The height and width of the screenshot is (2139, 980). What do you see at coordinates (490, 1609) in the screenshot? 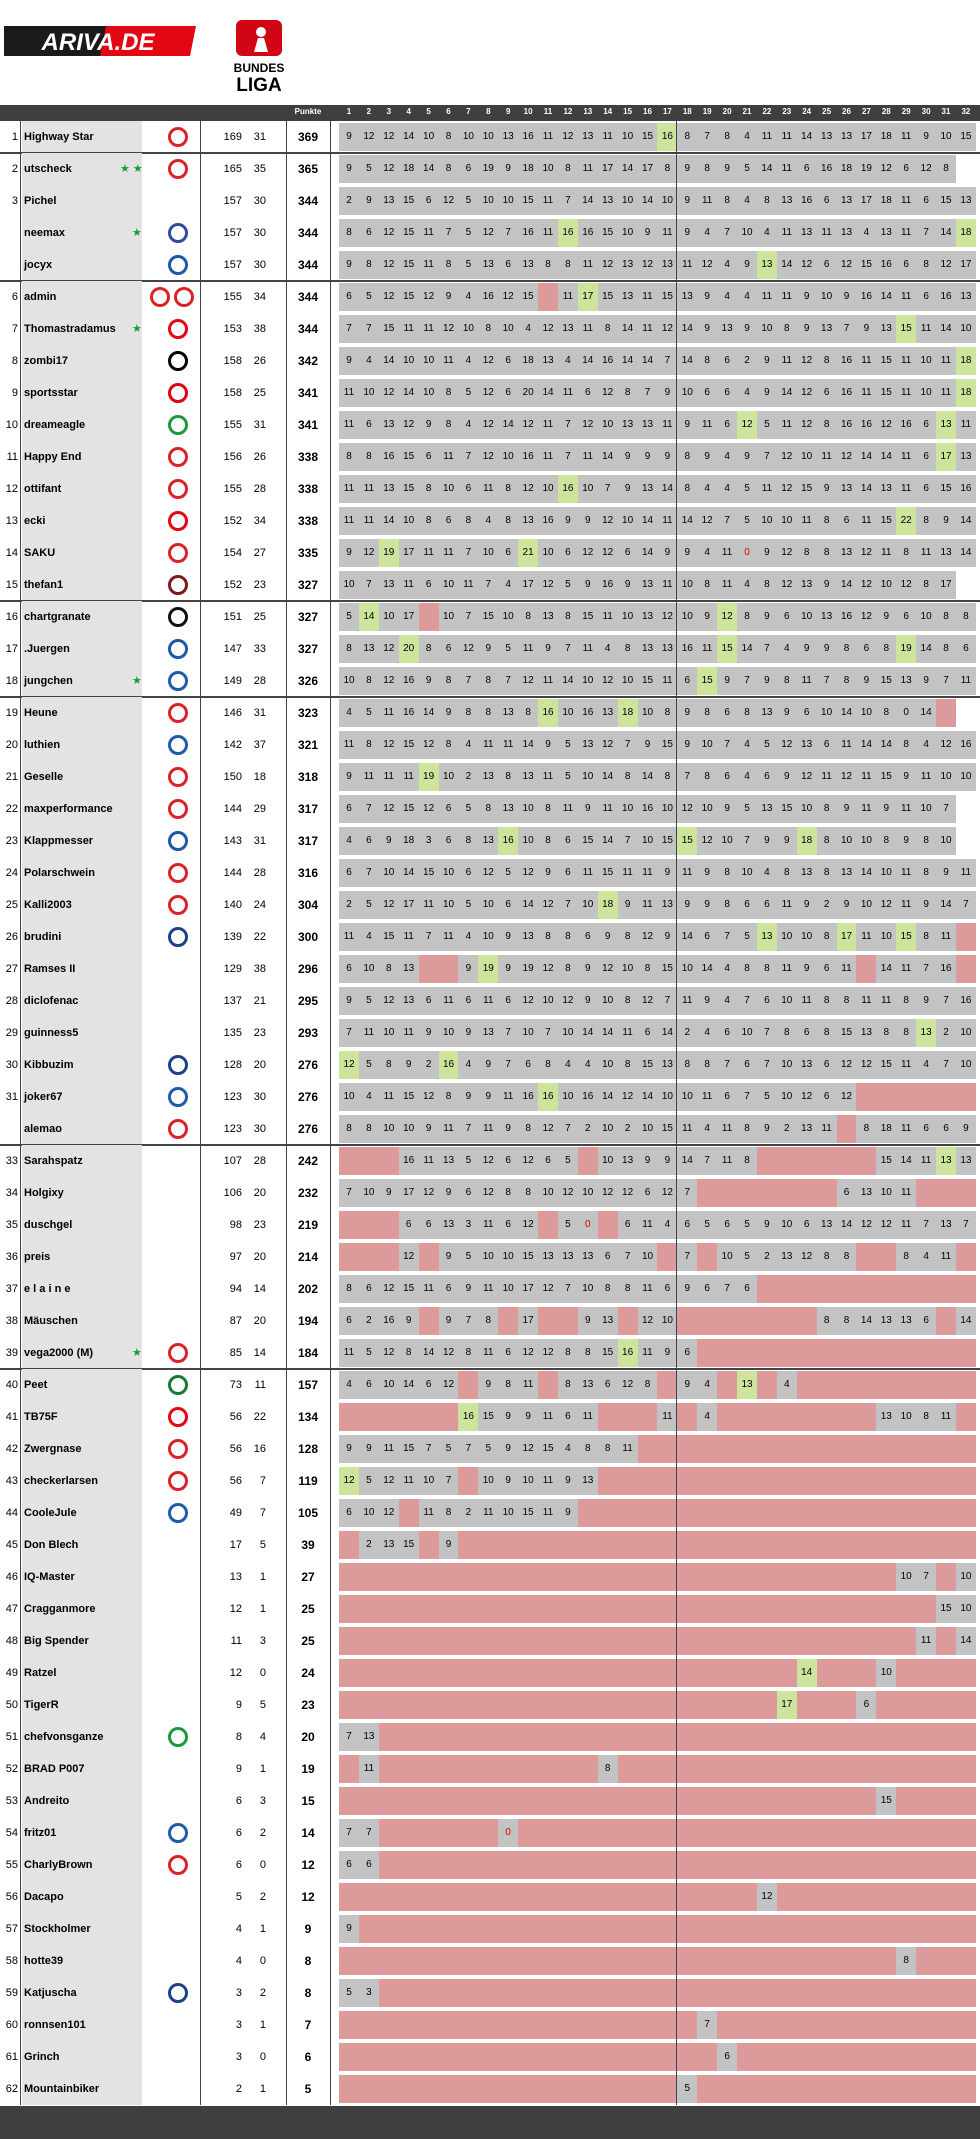
I see `table-row: 47 Cragganmore 12 1 25 15 10` at bounding box center [490, 1609].